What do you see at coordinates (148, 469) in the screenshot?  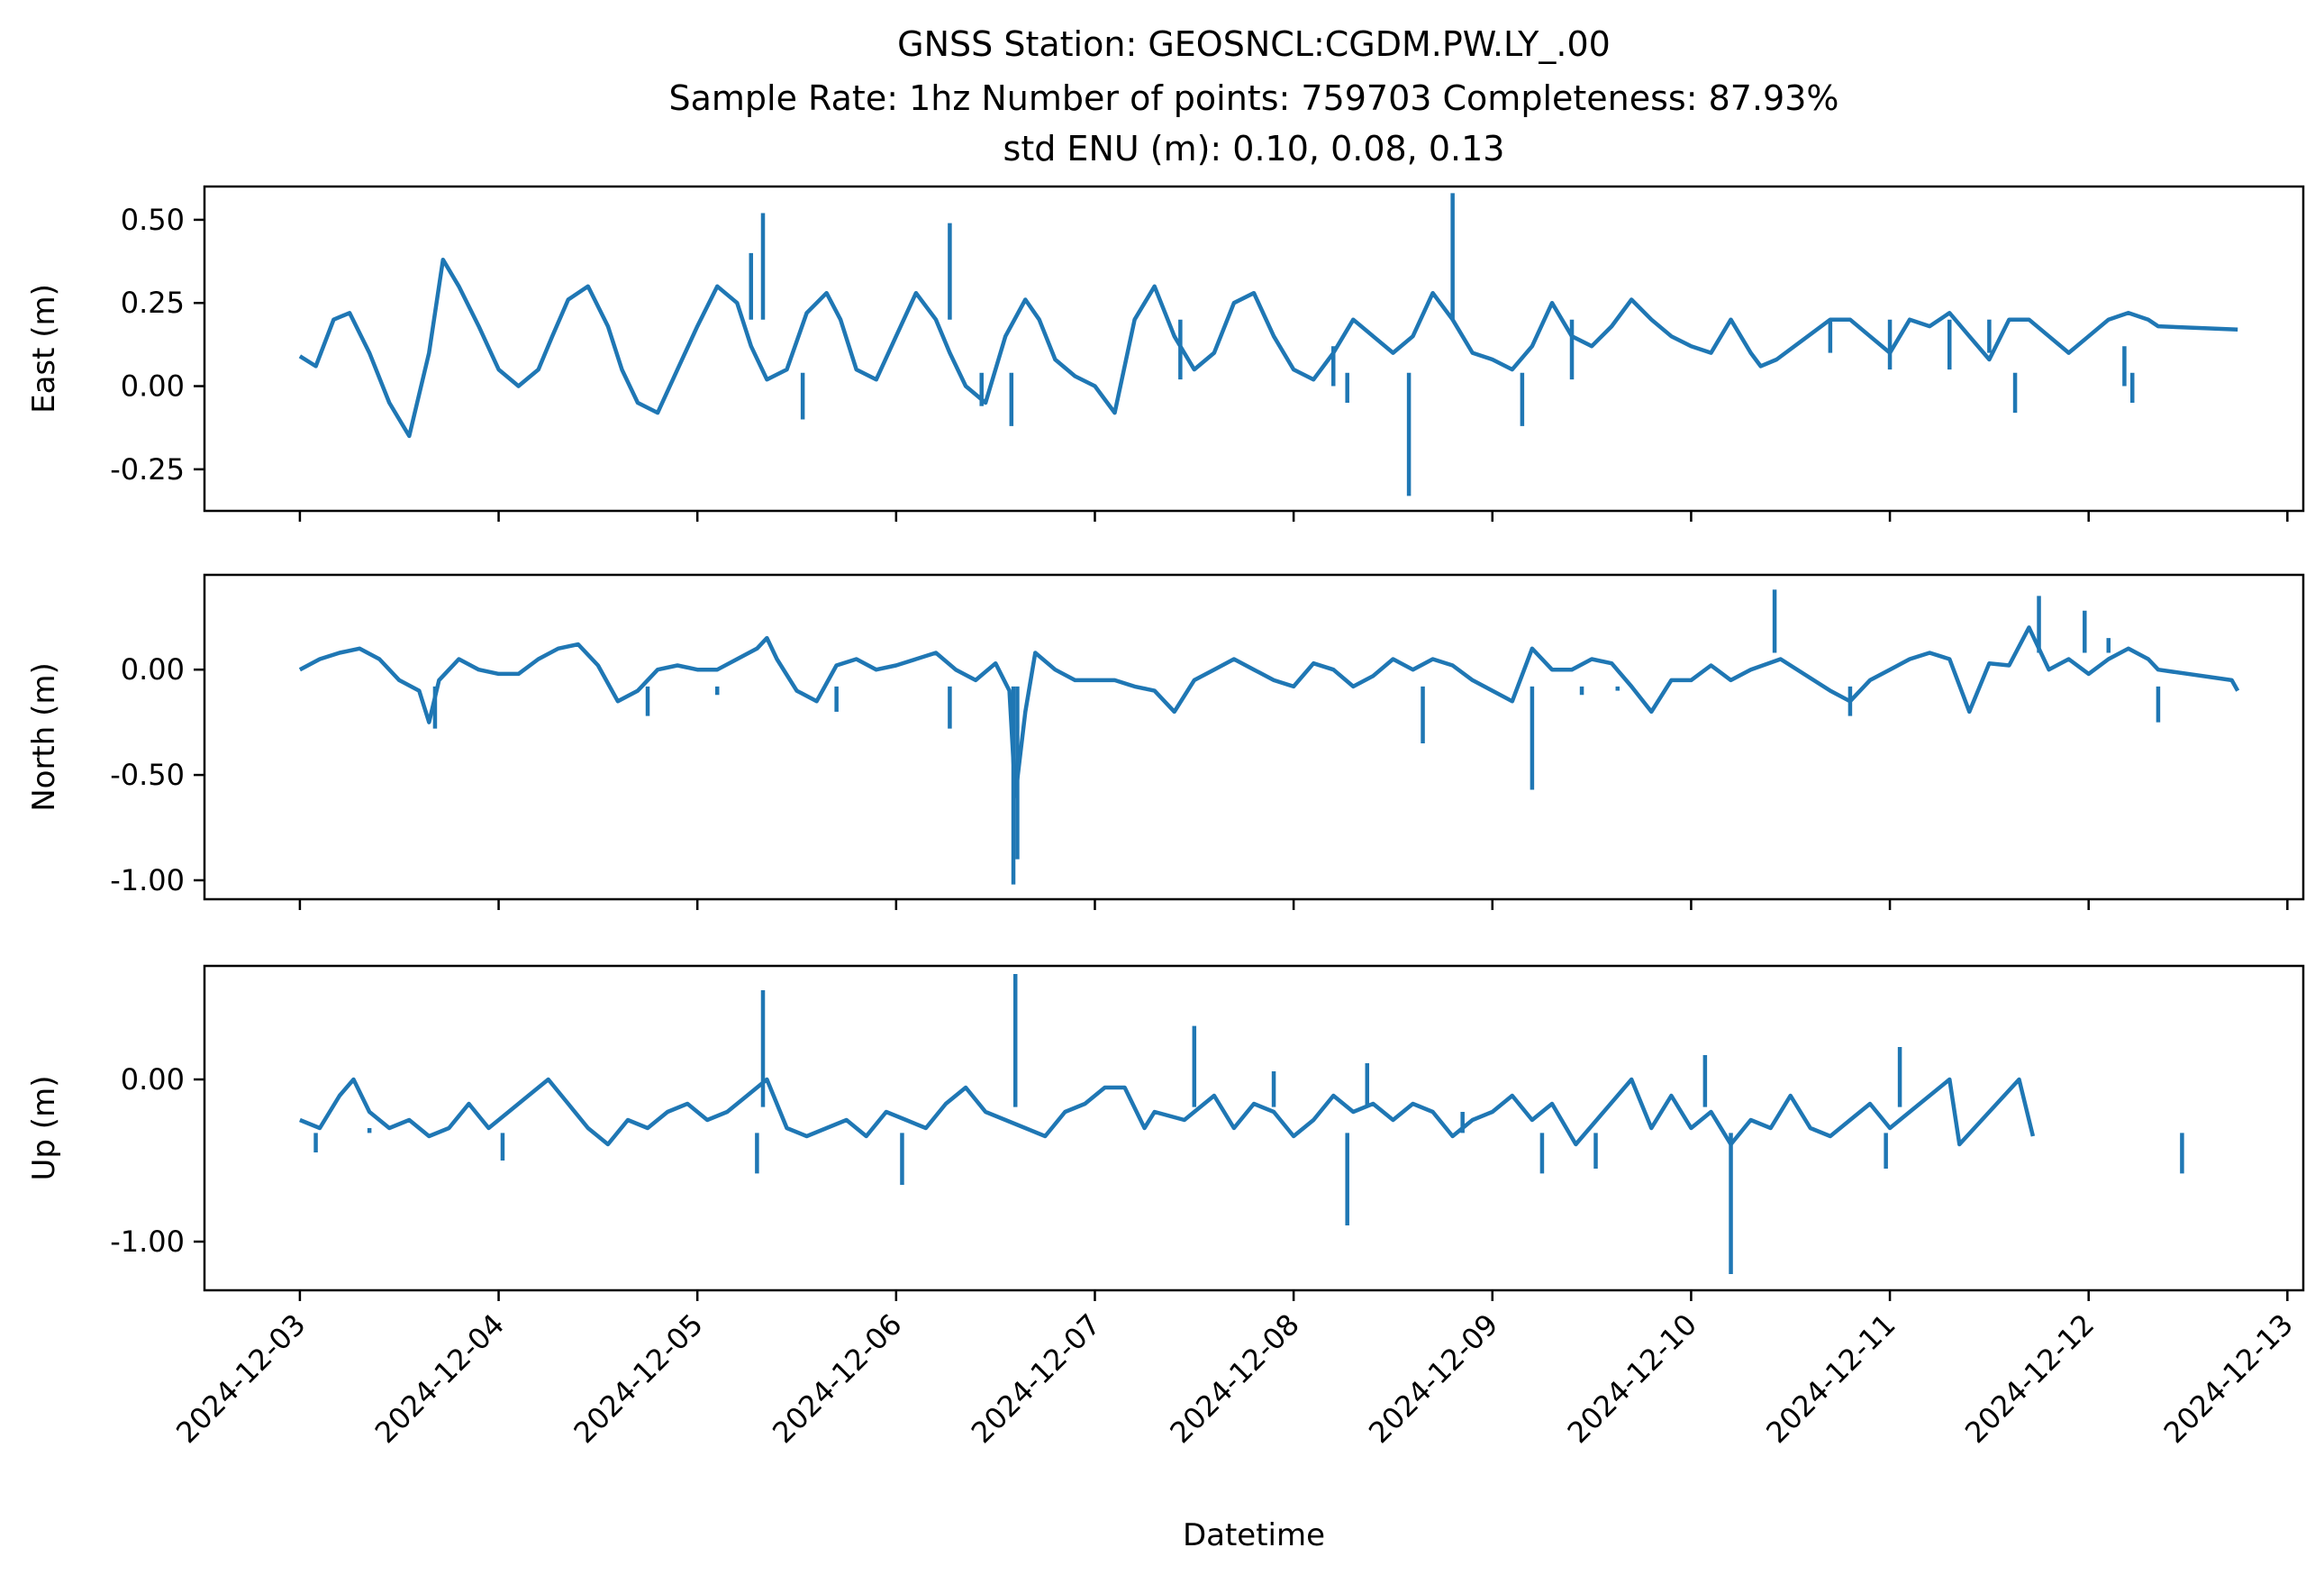 I see `east-y-tick-label: -0.25` at bounding box center [148, 469].